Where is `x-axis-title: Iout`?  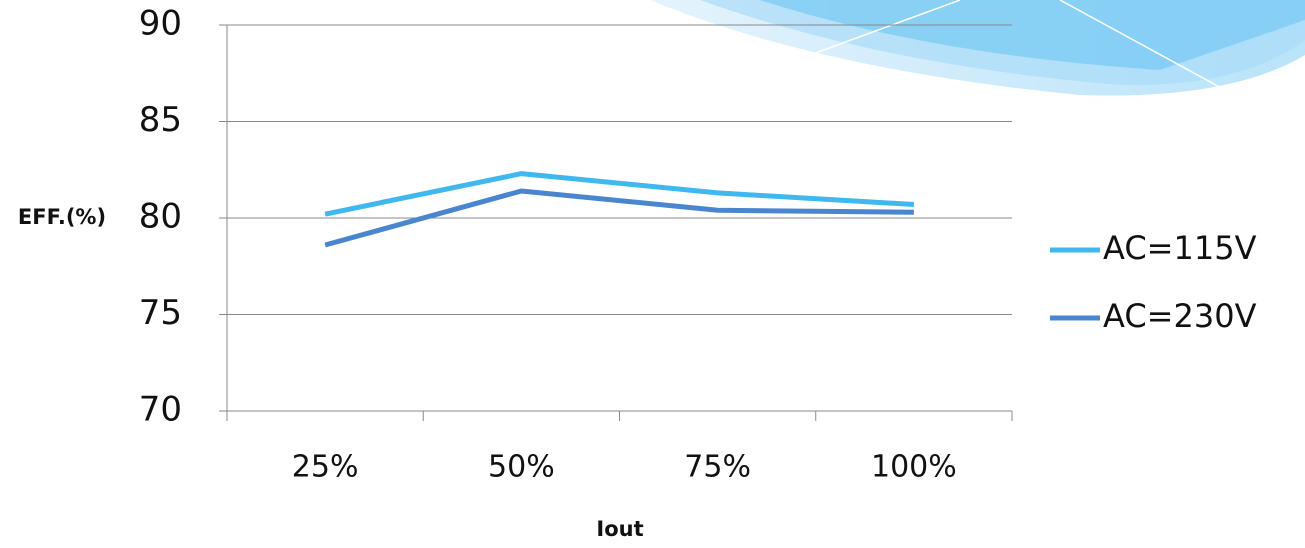 x-axis-title: Iout is located at coordinates (619, 529).